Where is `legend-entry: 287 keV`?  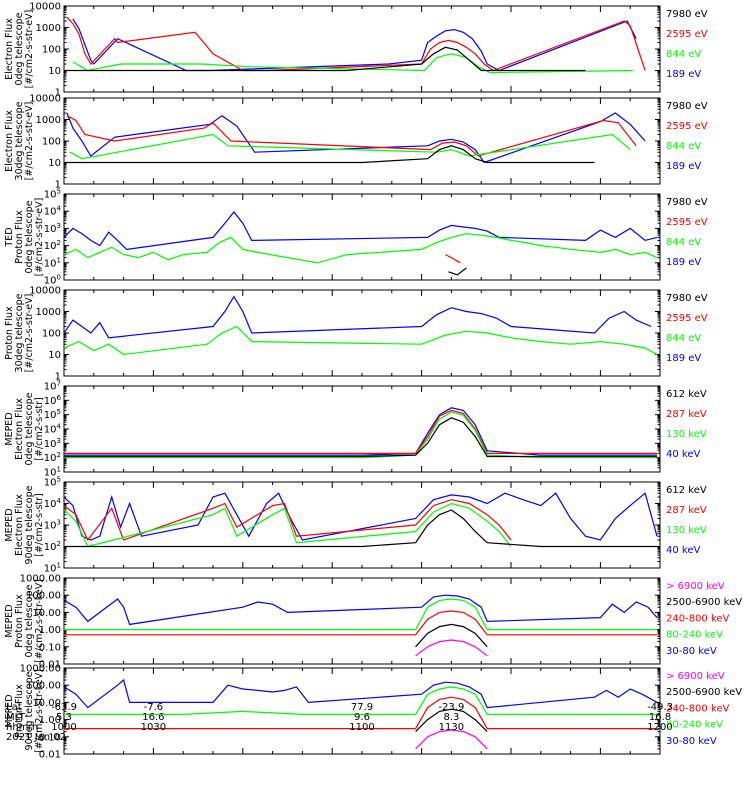
legend-entry: 287 keV is located at coordinates (686, 510).